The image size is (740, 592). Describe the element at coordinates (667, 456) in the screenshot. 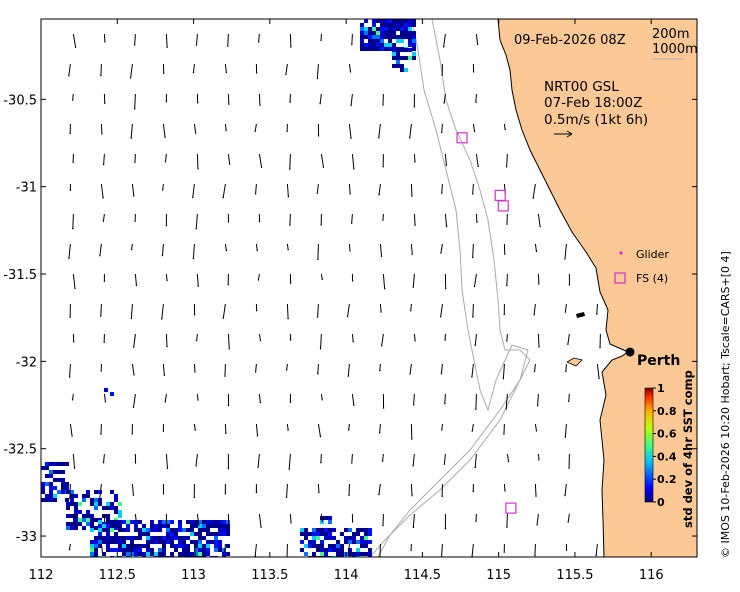

I see `colorbar-tick-label: 0.4` at that location.